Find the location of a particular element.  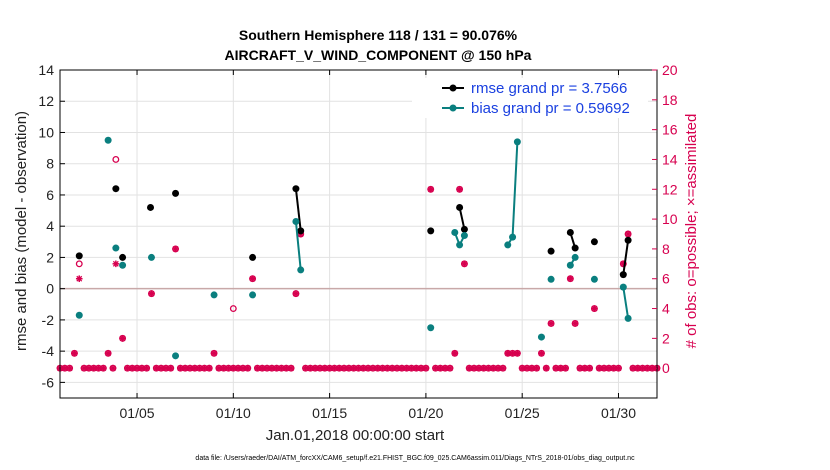

x-tick-label: 01/05 is located at coordinates (137, 413).